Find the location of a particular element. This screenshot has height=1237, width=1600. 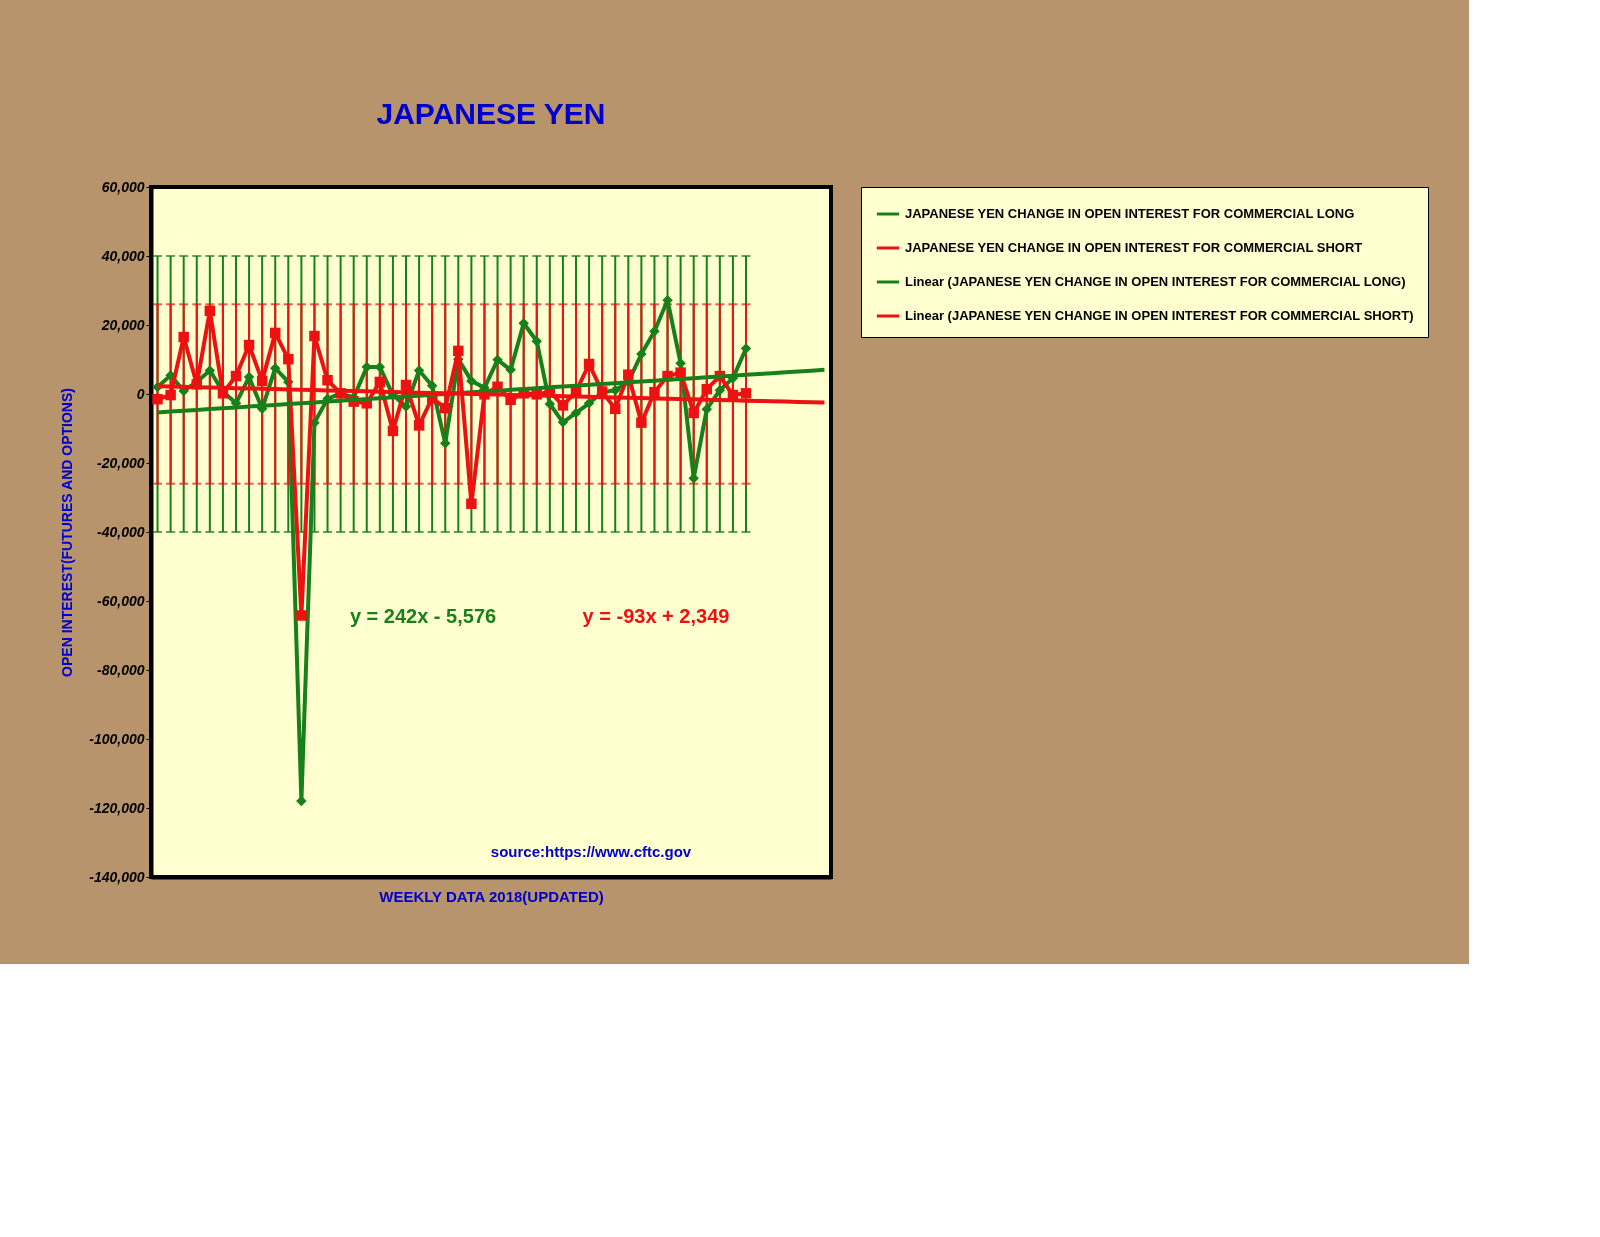

y-tick-label: 40,000 is located at coordinates (122, 255).